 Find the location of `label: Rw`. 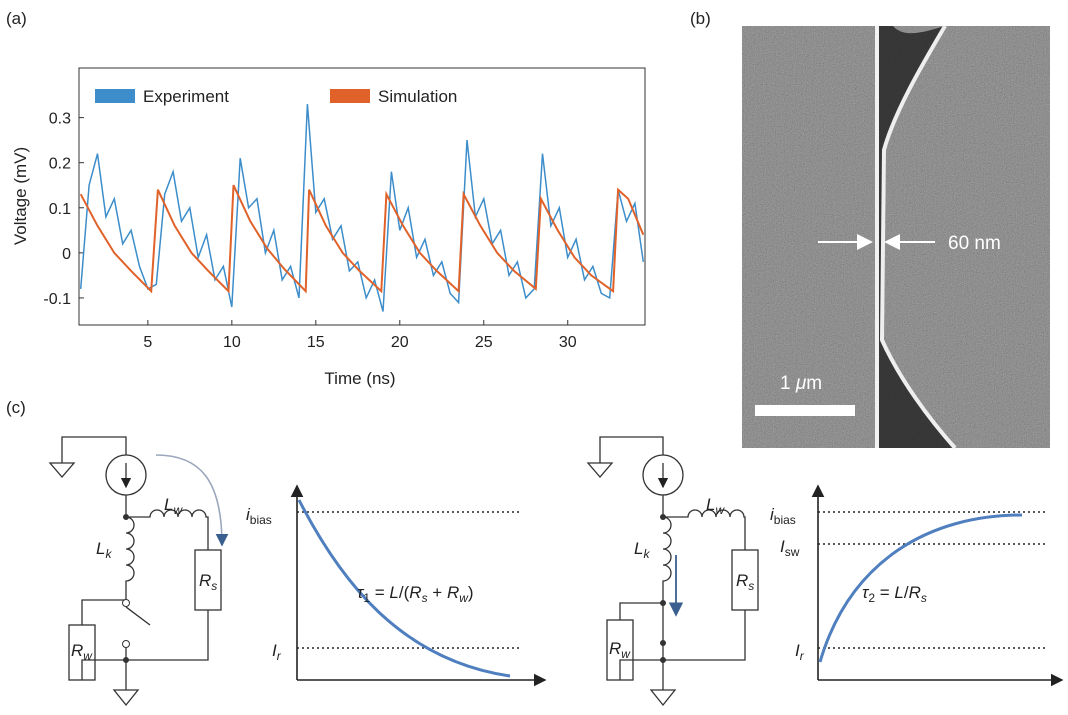

label: Rw is located at coordinates (82, 652).